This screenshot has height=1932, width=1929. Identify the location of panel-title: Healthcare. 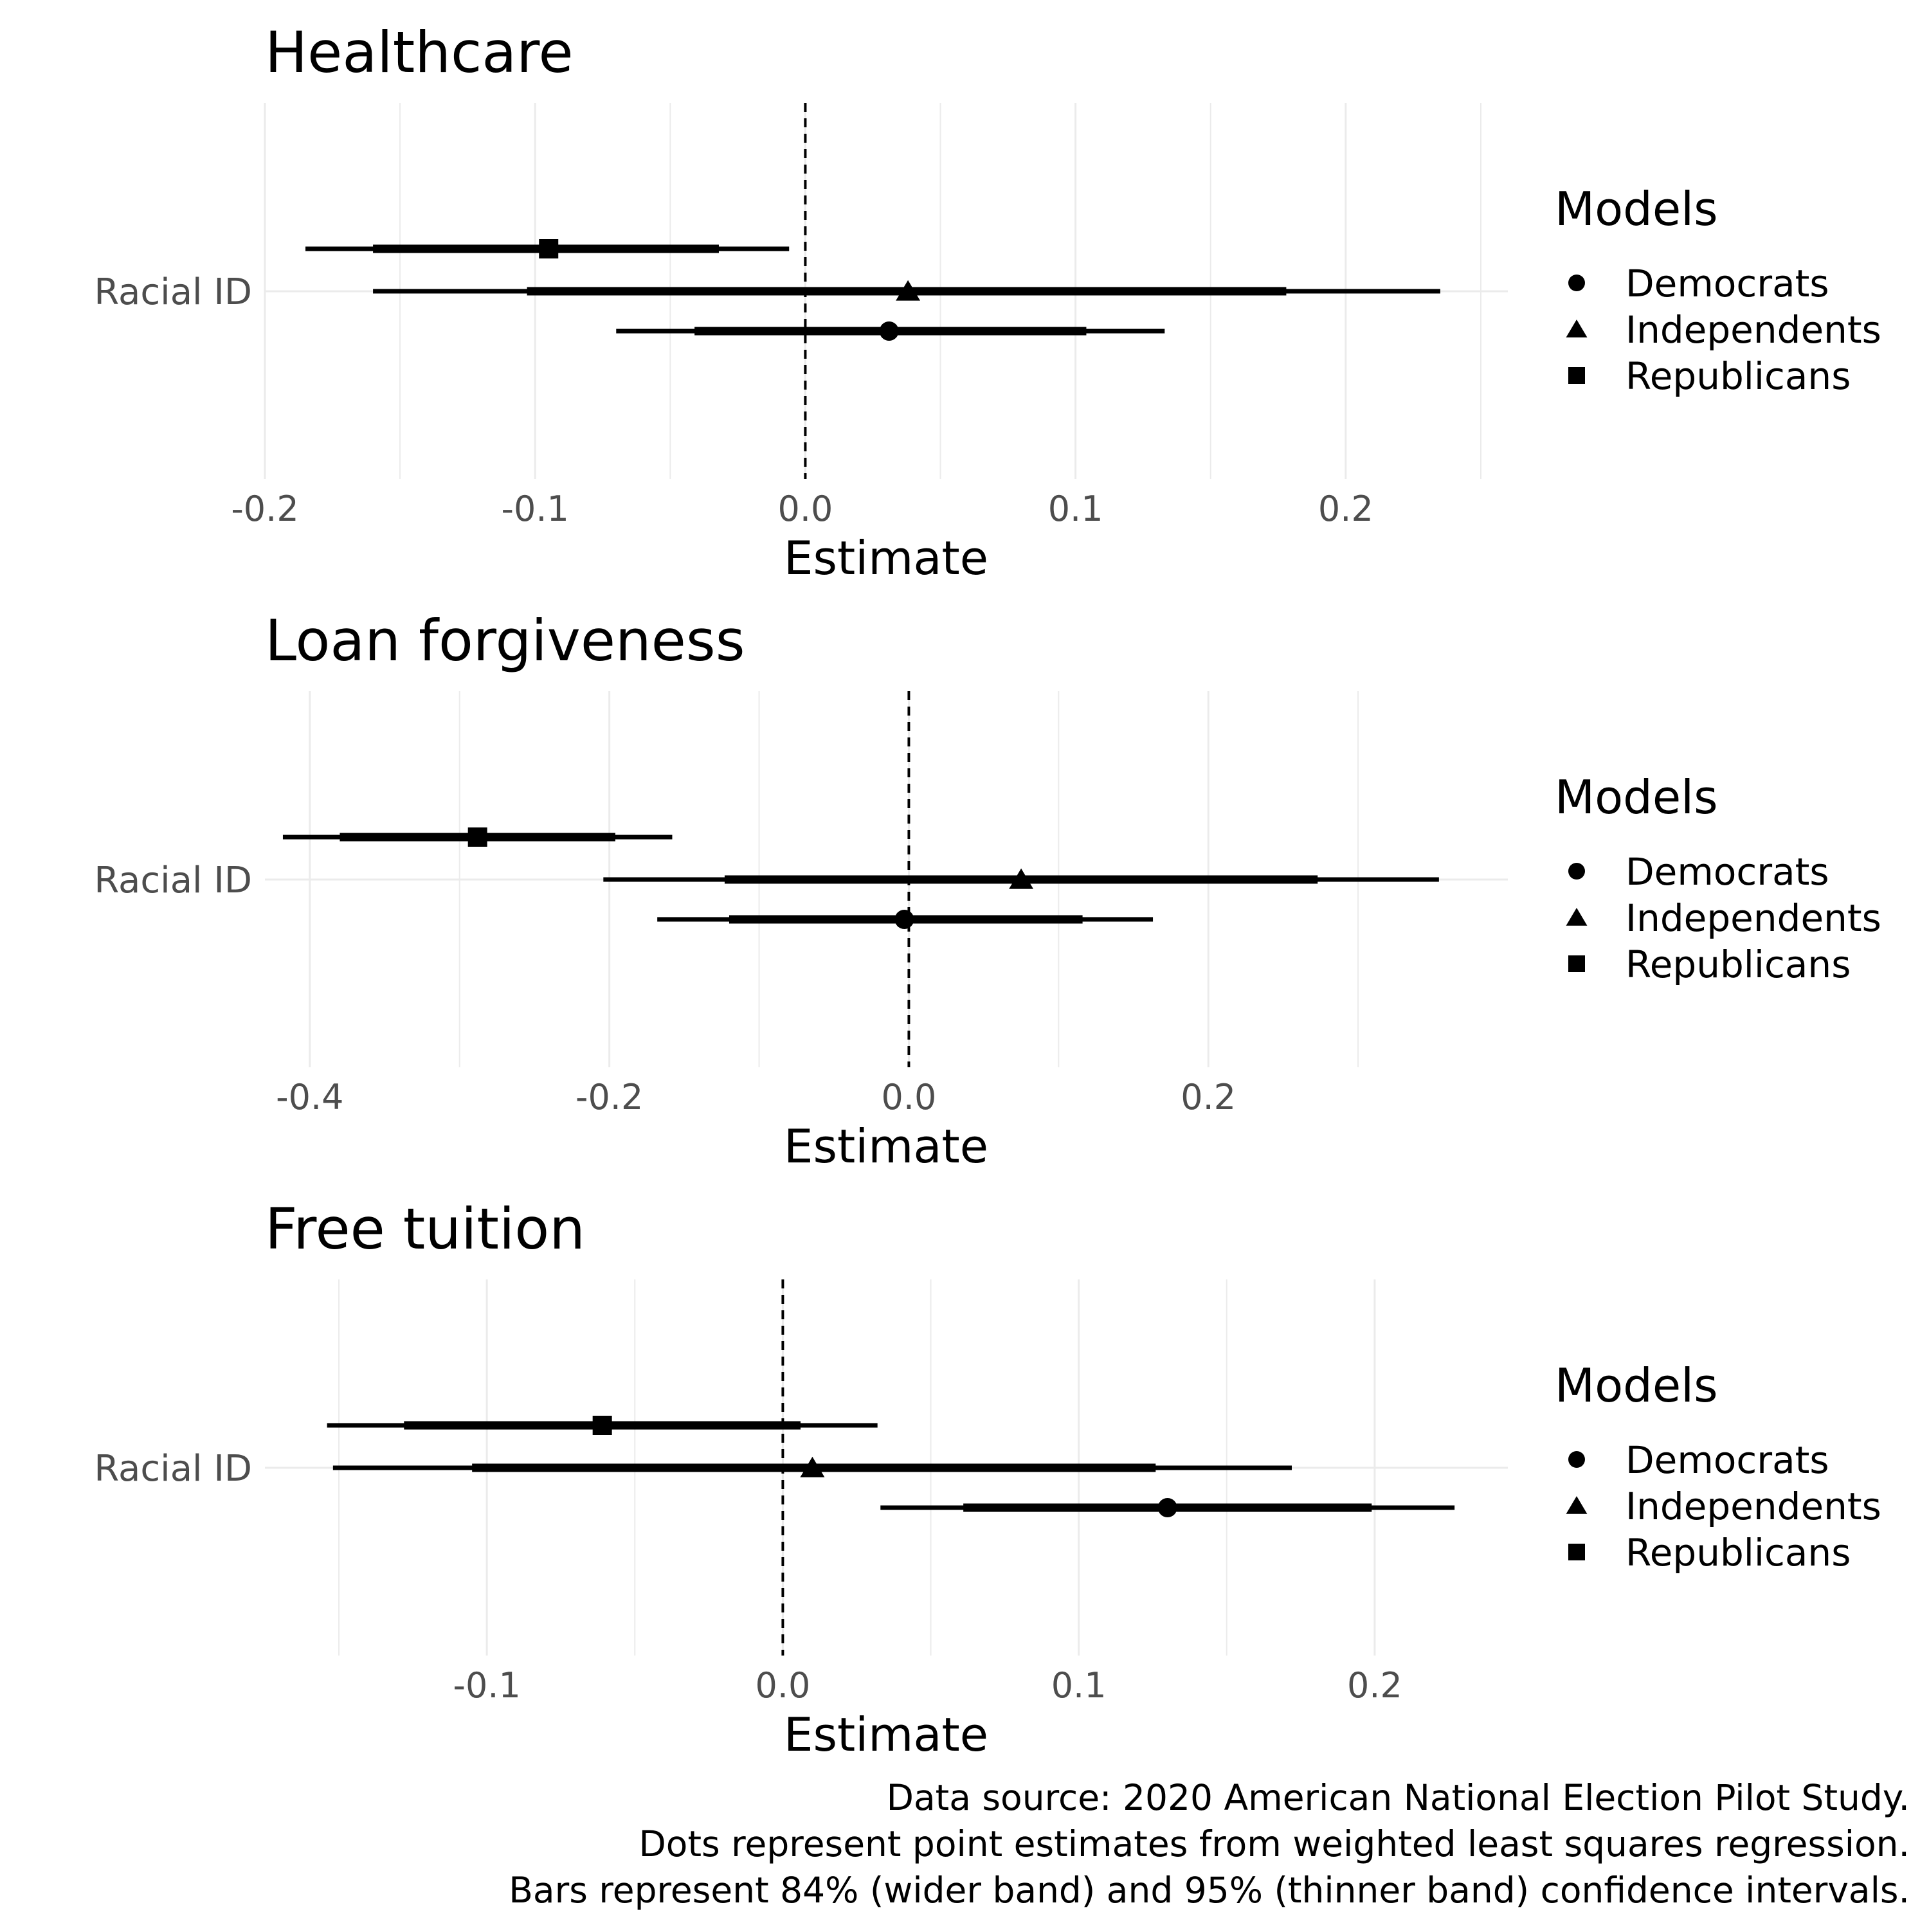
(419, 52).